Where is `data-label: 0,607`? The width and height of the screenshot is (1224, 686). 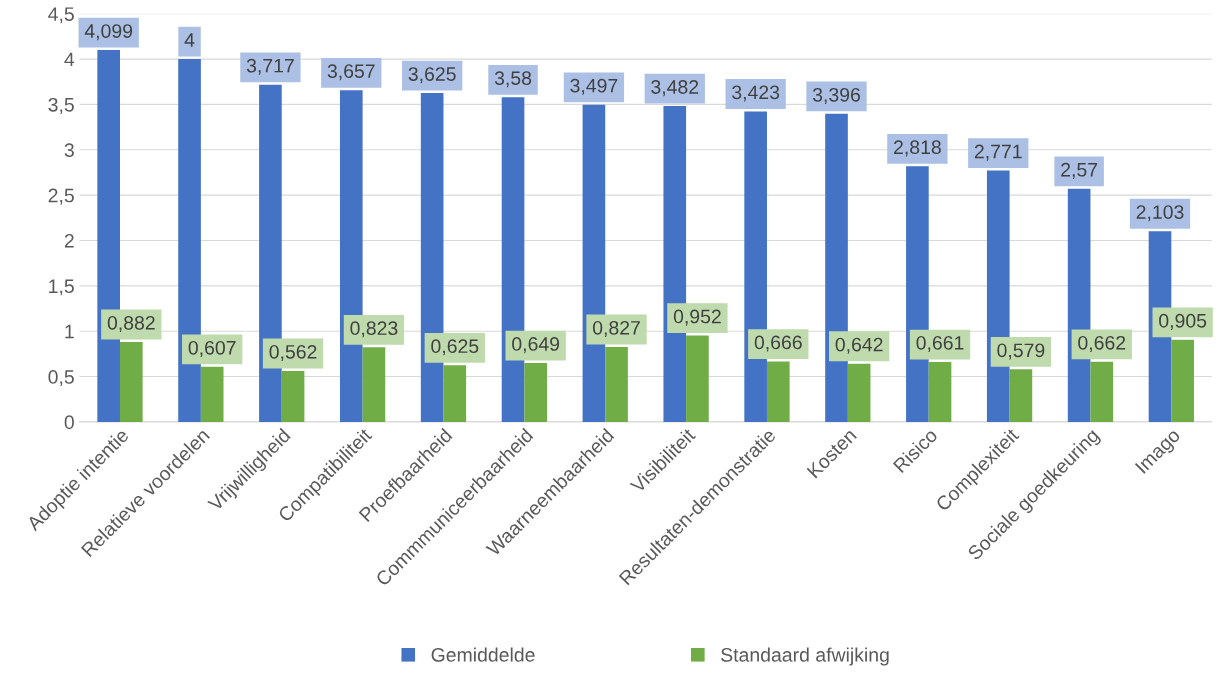 data-label: 0,607 is located at coordinates (212, 348).